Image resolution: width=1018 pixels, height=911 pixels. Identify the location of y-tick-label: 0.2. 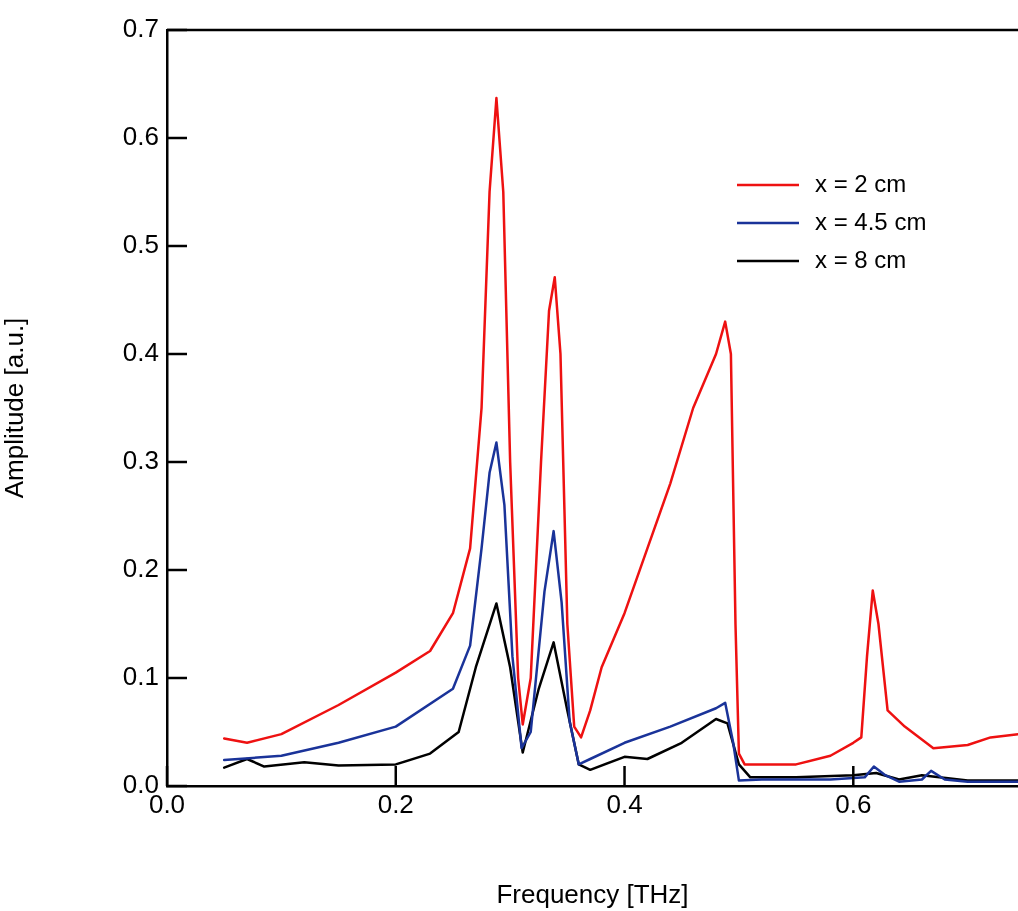
(140, 568).